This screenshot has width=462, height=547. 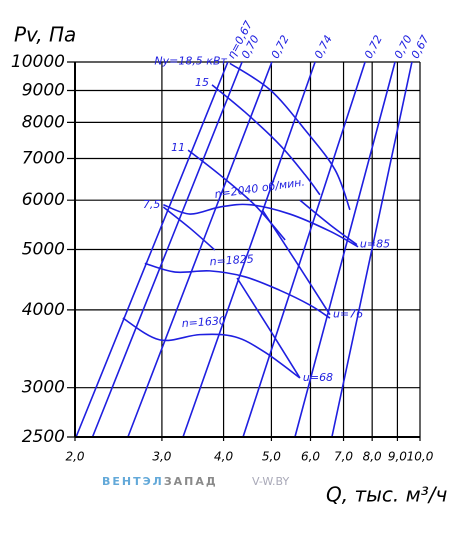 What do you see at coordinates (386, 495) in the screenshot?
I see `x-axis-title: Q, тыс. м³/ч` at bounding box center [386, 495].